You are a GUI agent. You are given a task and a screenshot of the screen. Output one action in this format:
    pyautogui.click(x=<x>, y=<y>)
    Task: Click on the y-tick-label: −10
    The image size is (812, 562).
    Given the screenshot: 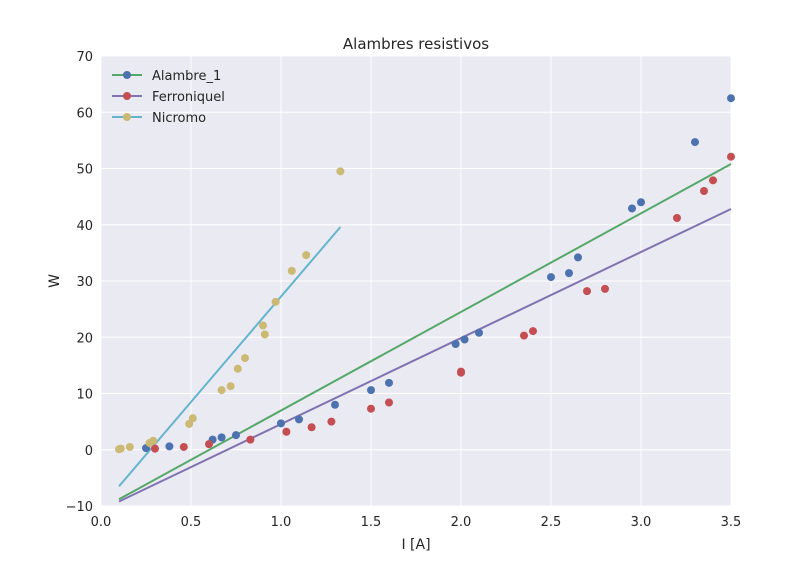 What is the action you would take?
    pyautogui.click(x=79, y=507)
    